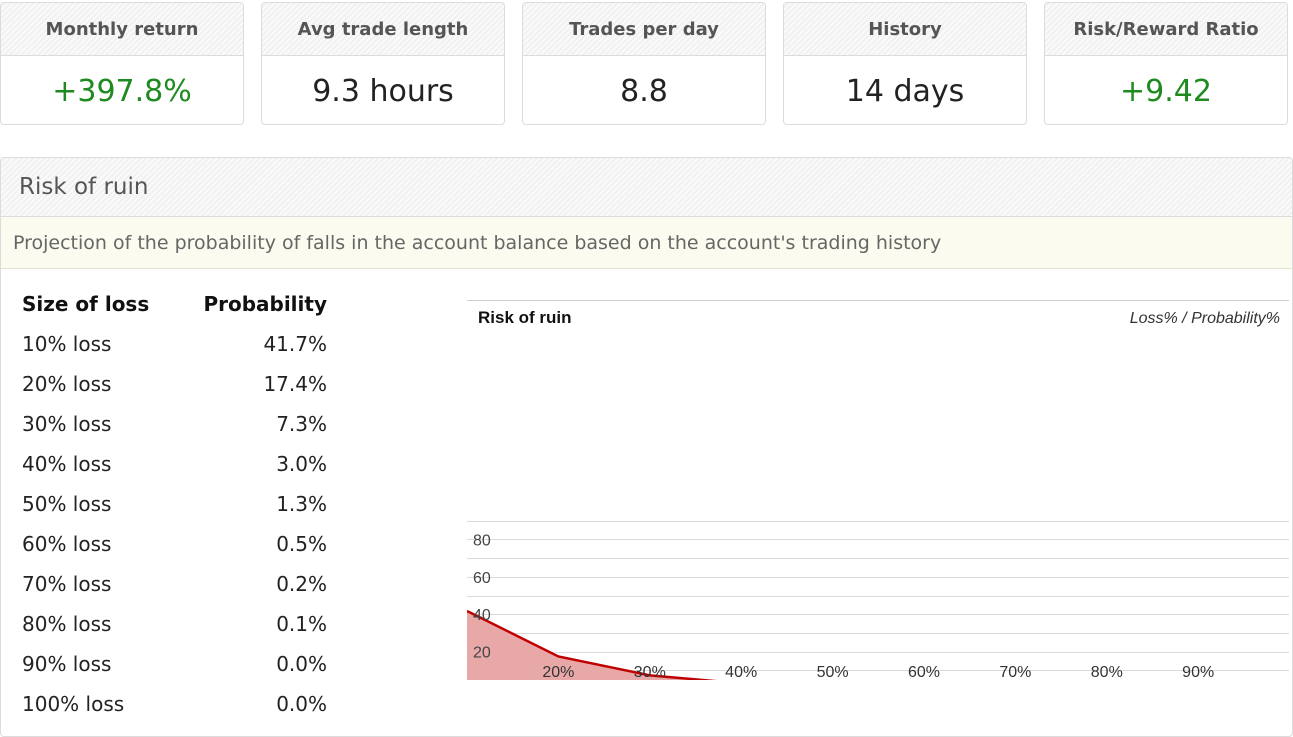 Image resolution: width=1293 pixels, height=737 pixels. What do you see at coordinates (1166, 91) in the screenshot?
I see `stat-value: +9.42` at bounding box center [1166, 91].